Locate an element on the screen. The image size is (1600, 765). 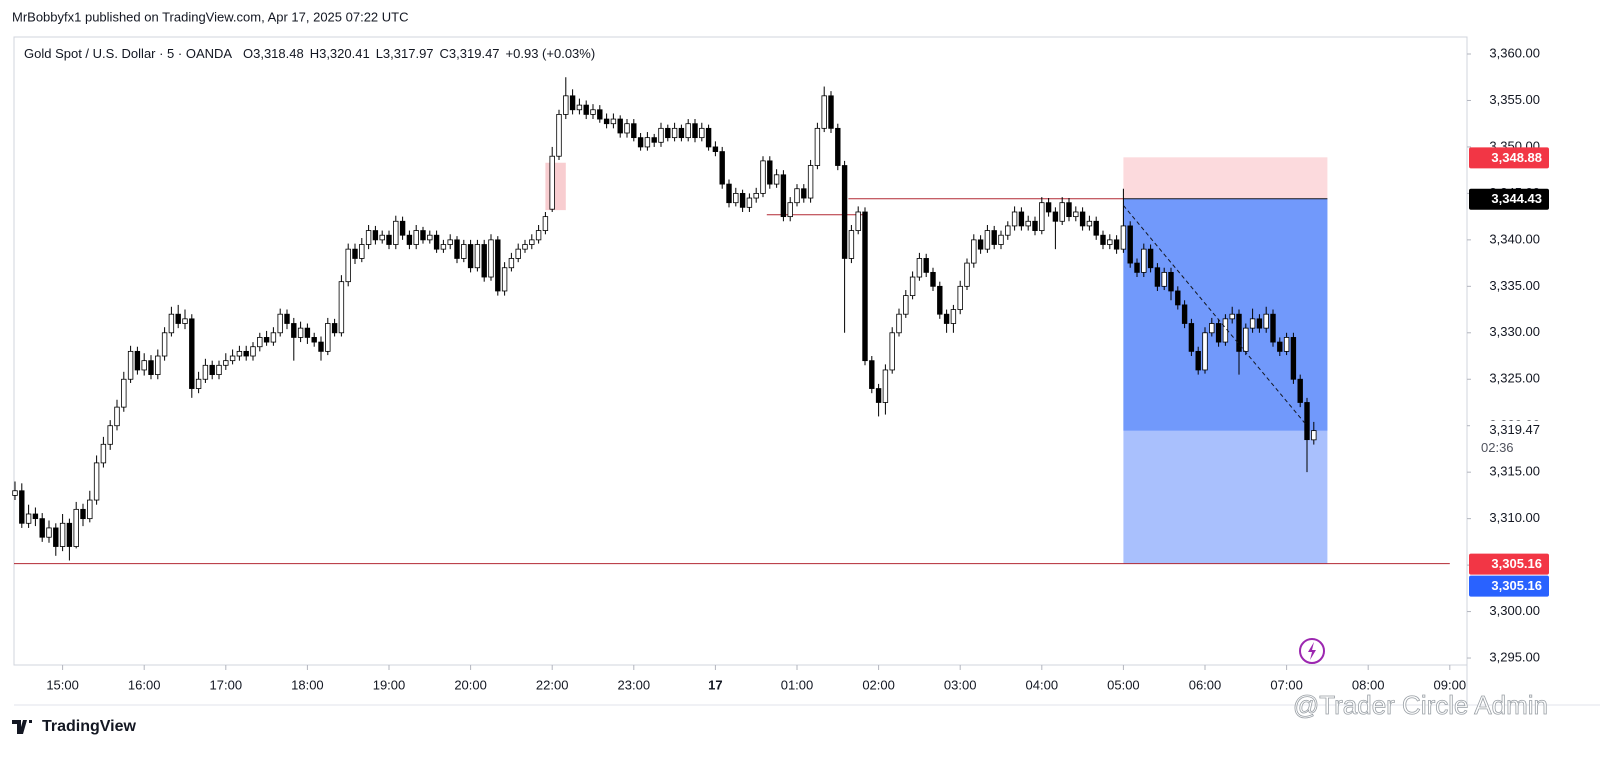
tradingview-logo: TradingView is located at coordinates (74, 726).